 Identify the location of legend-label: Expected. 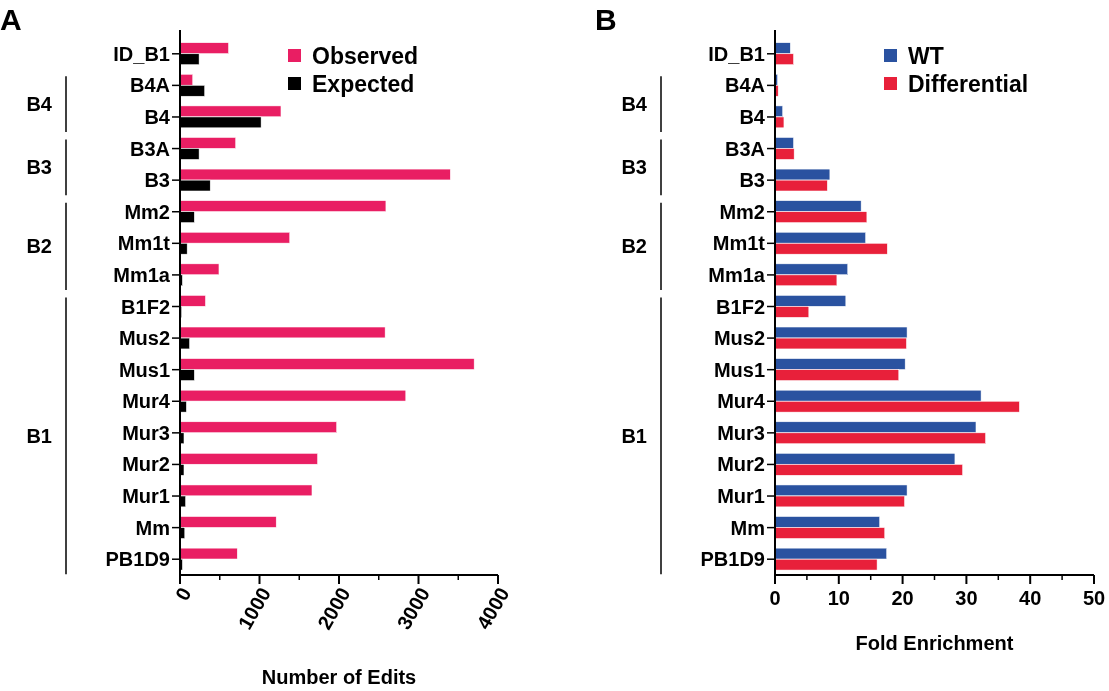
(363, 84).